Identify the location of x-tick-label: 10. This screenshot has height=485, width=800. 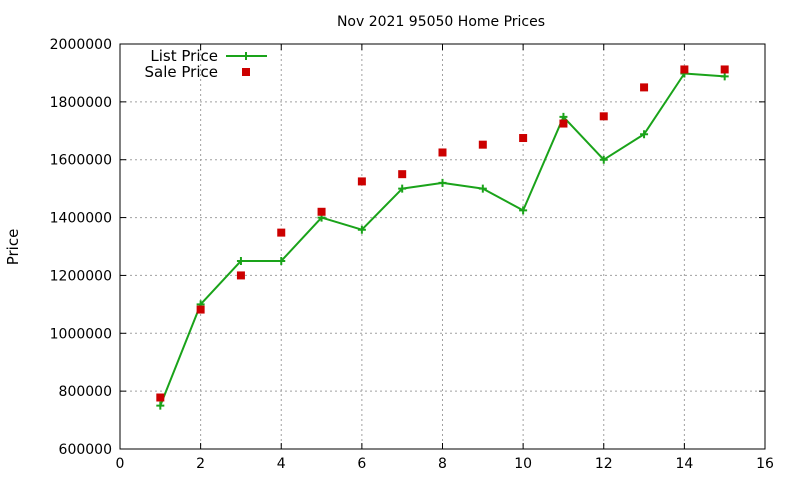
(523, 464).